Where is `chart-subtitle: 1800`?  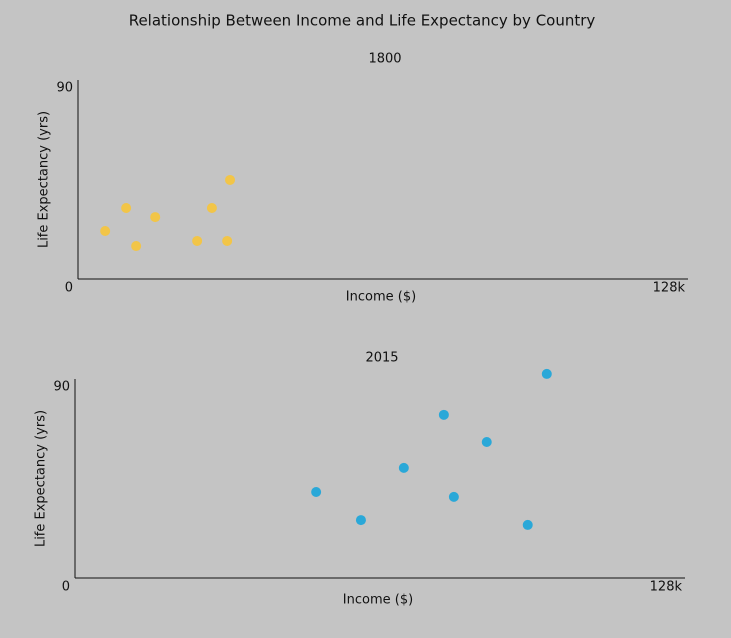
chart-subtitle: 1800 is located at coordinates (384, 59).